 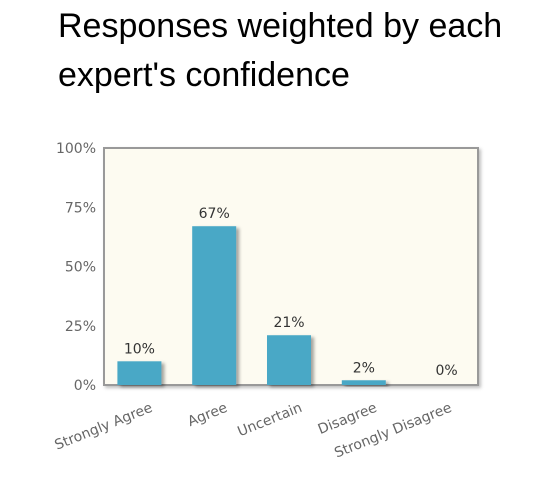 What do you see at coordinates (208, 415) in the screenshot?
I see `x-category-label: Agree` at bounding box center [208, 415].